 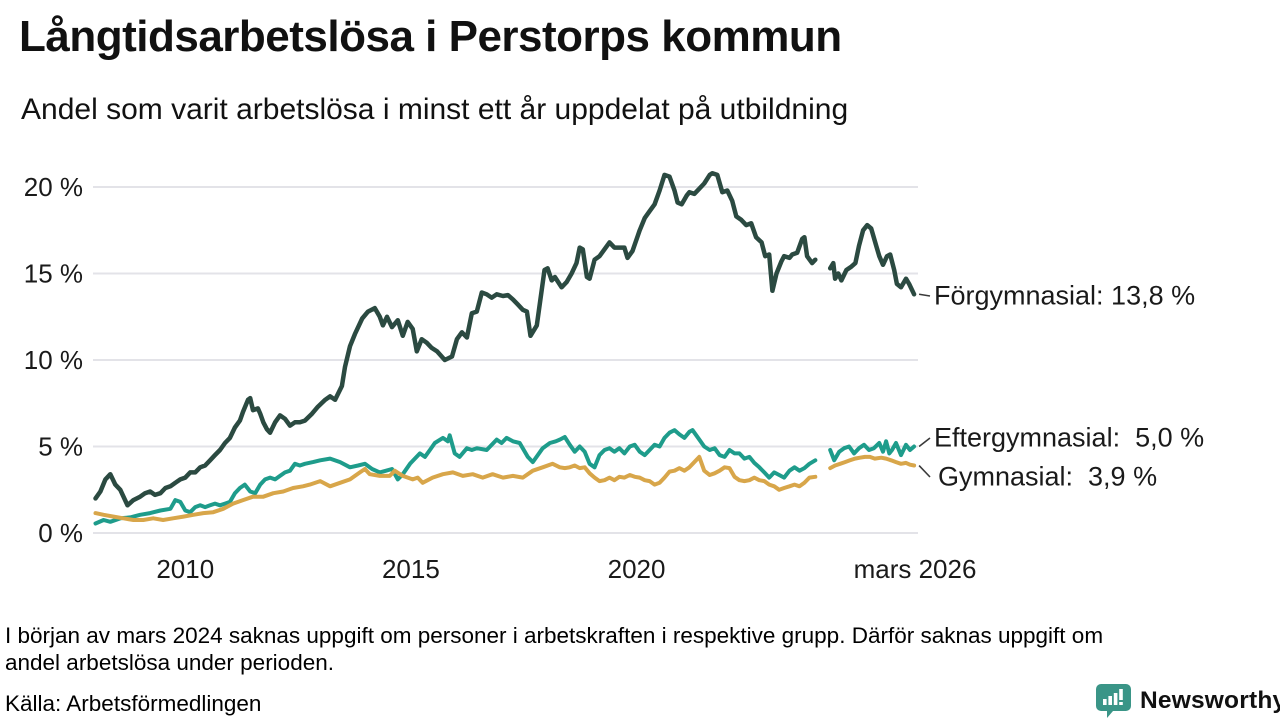 I want to click on series-label-forgymnasial: Förgymnasial: 13,8 %, so click(x=1065, y=295).